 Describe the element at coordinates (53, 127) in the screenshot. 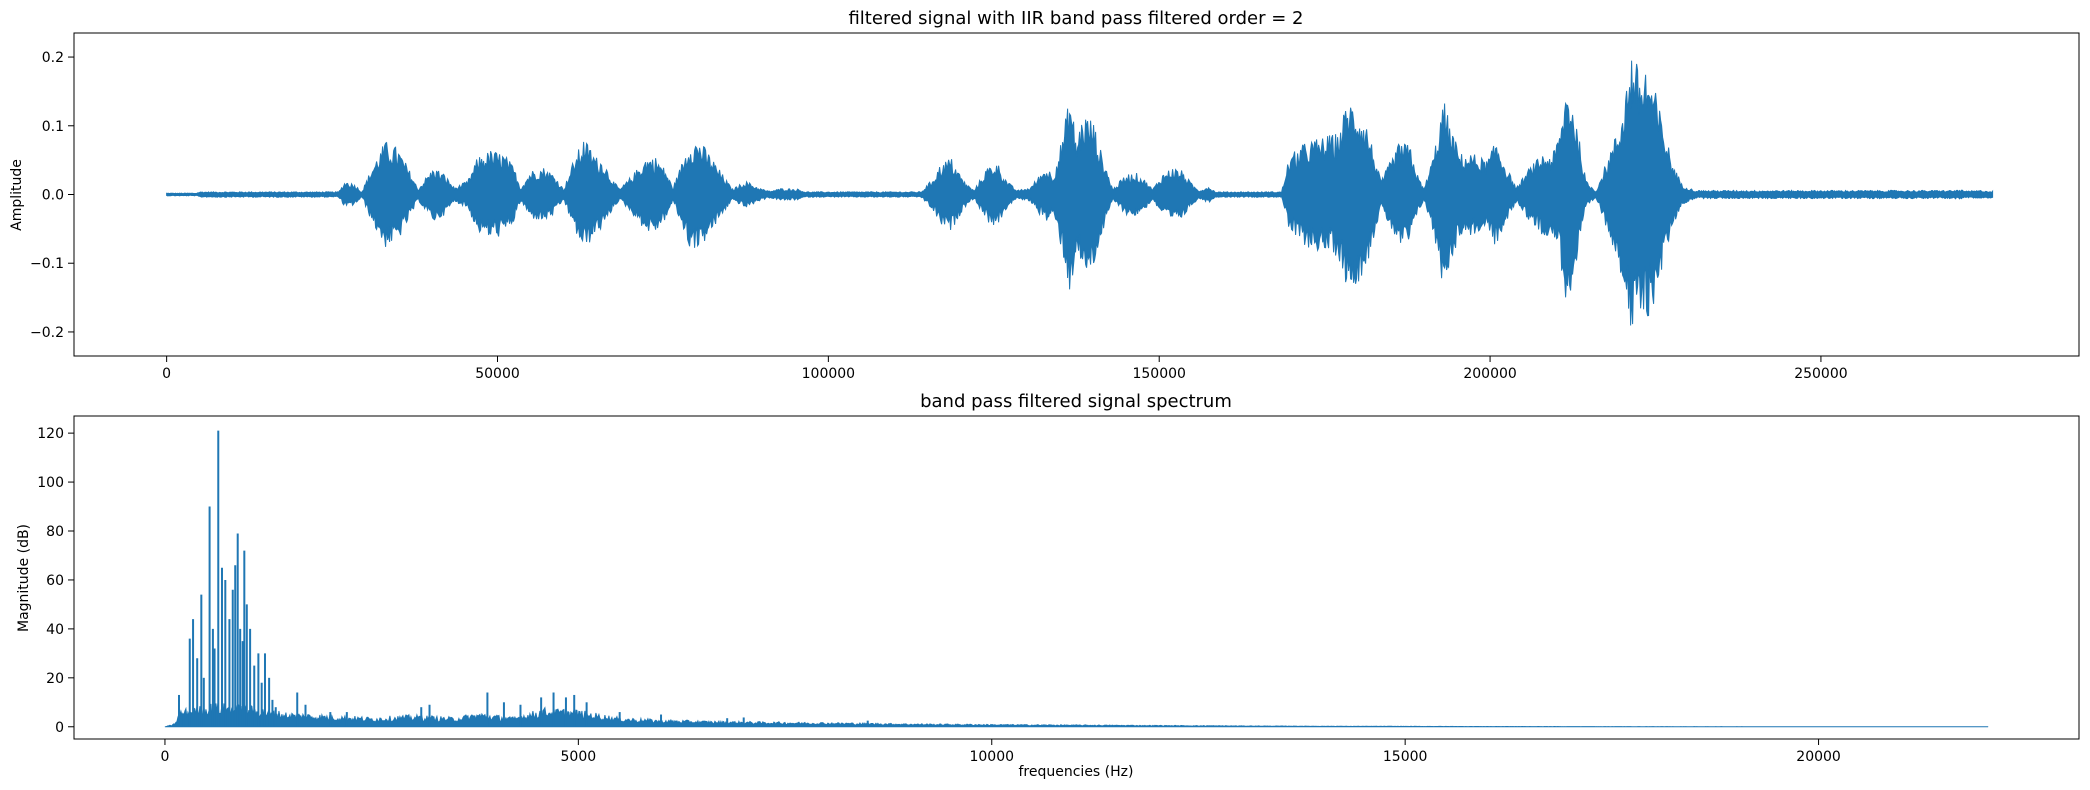

I see `y-tick-label: 0.1` at that location.